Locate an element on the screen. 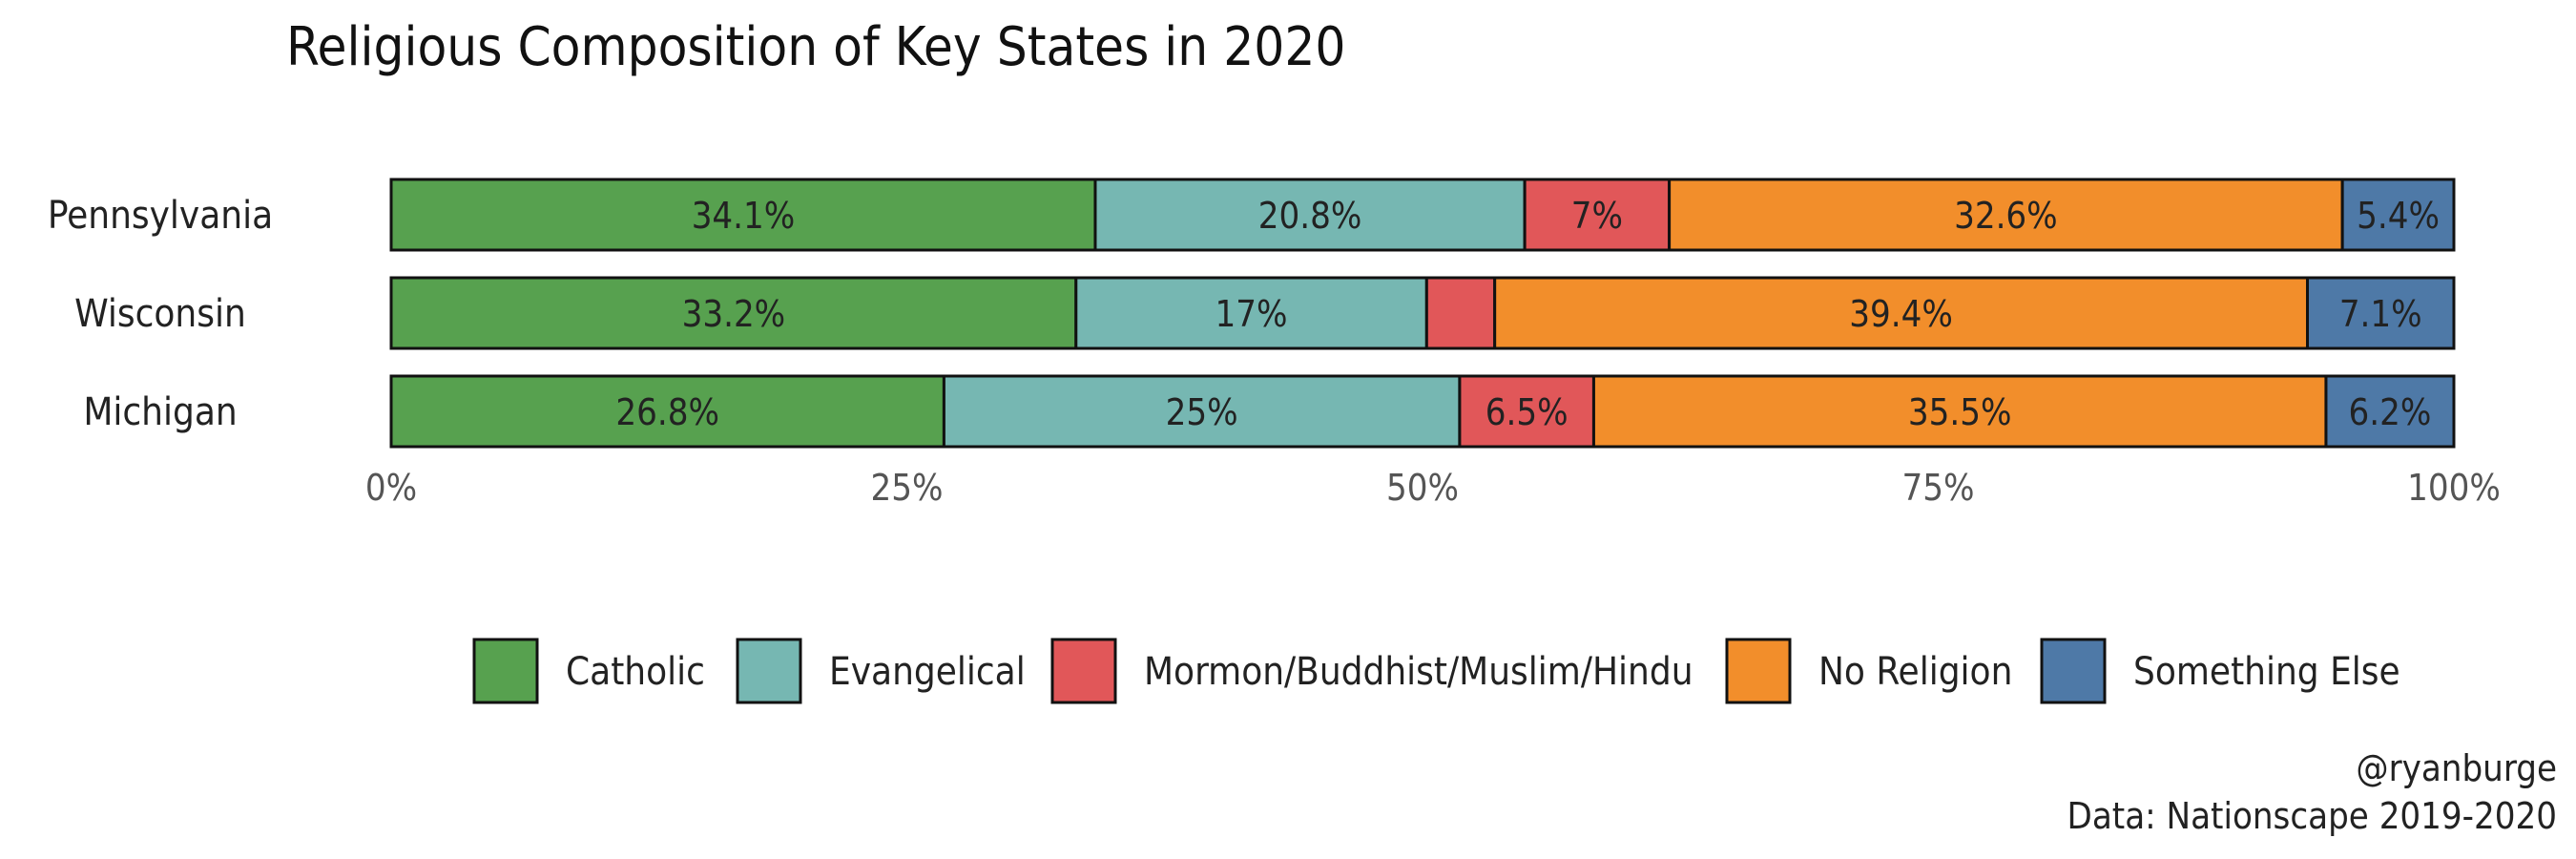  data-label: 7% is located at coordinates (1597, 216).